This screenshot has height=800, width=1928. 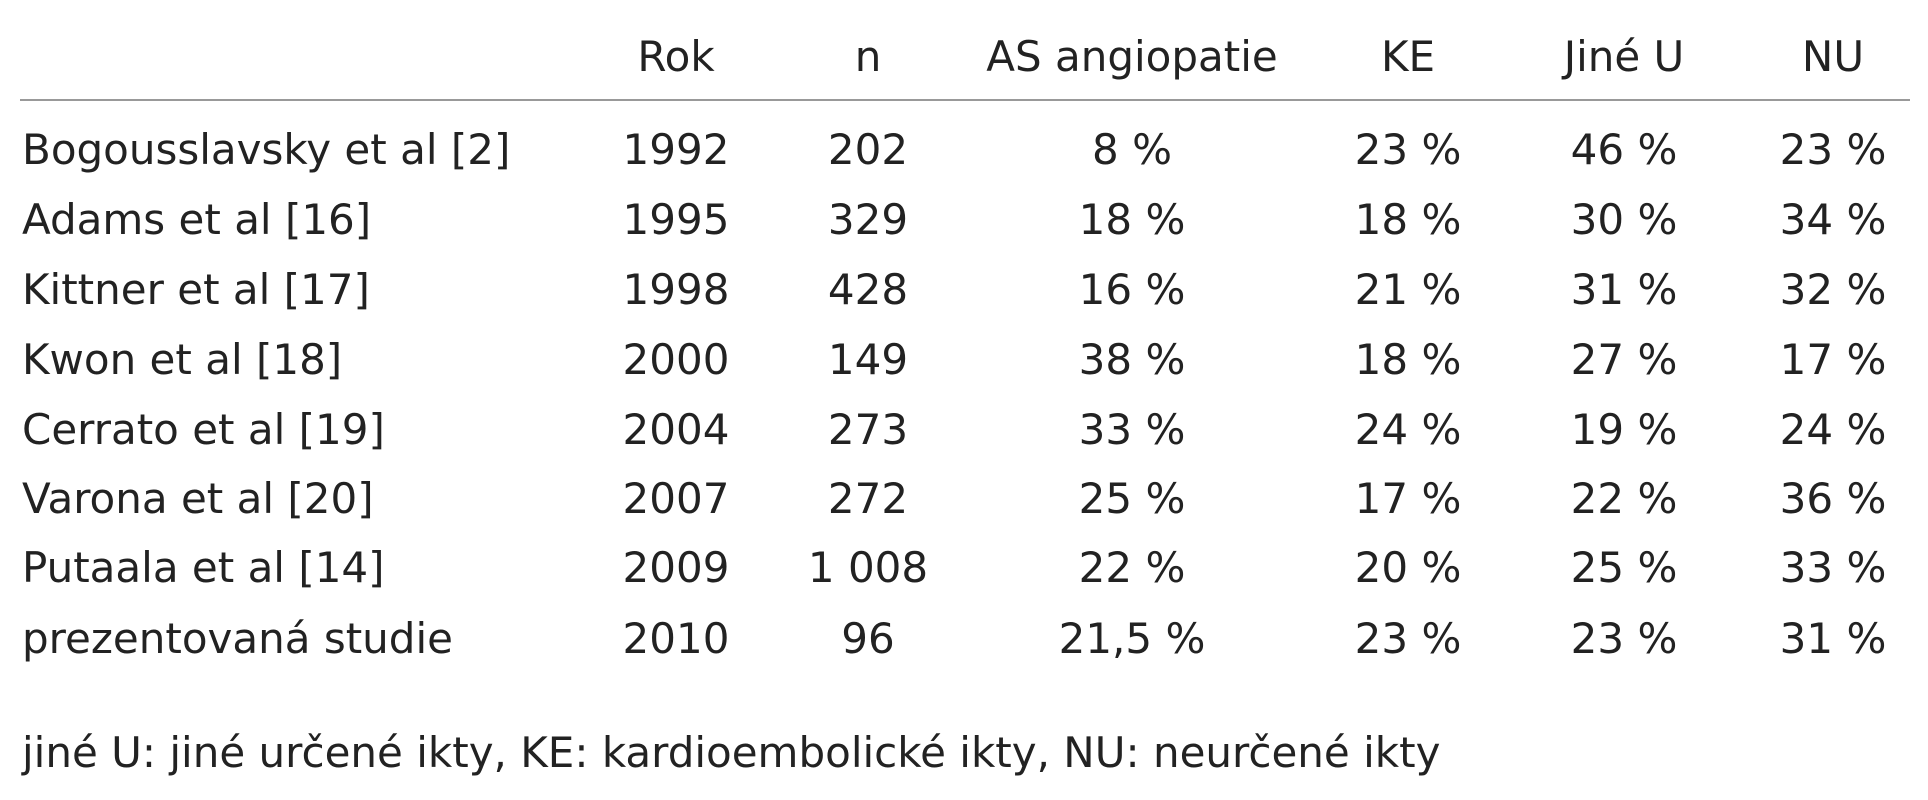 I want to click on row-label: Cerrato et al [19], so click(x=203, y=429).